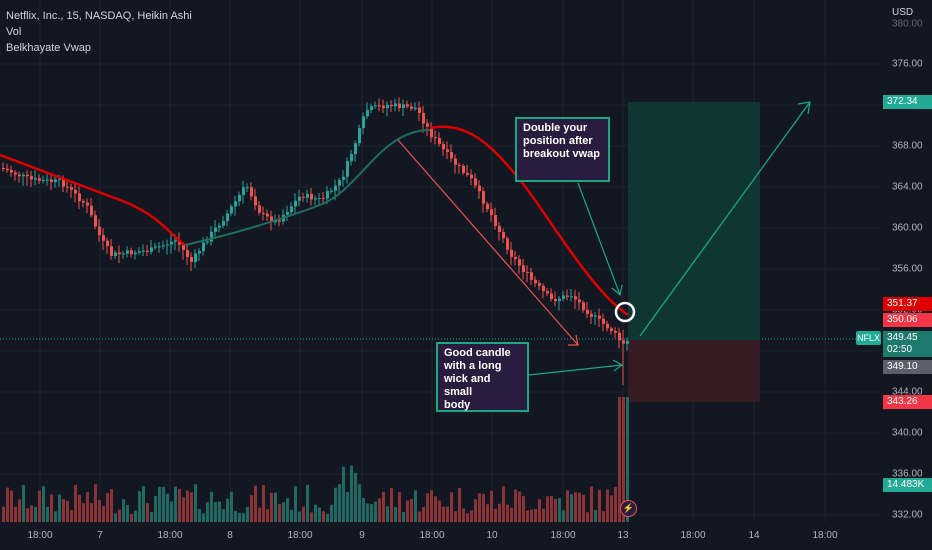 The height and width of the screenshot is (550, 932). Describe the element at coordinates (694, 252) in the screenshot. I see `position-zones` at that location.